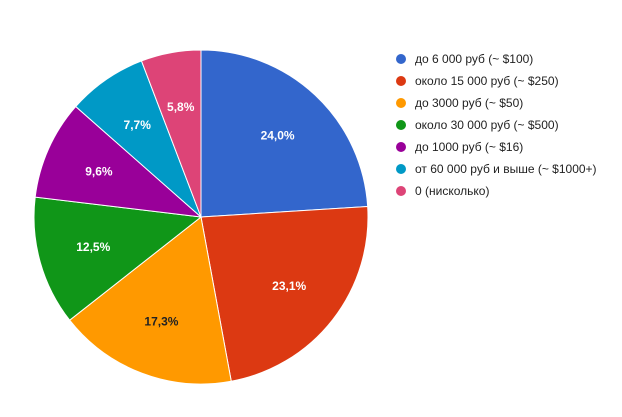  I want to click on legend-label: до 3000 руб (~ $50), so click(469, 103).